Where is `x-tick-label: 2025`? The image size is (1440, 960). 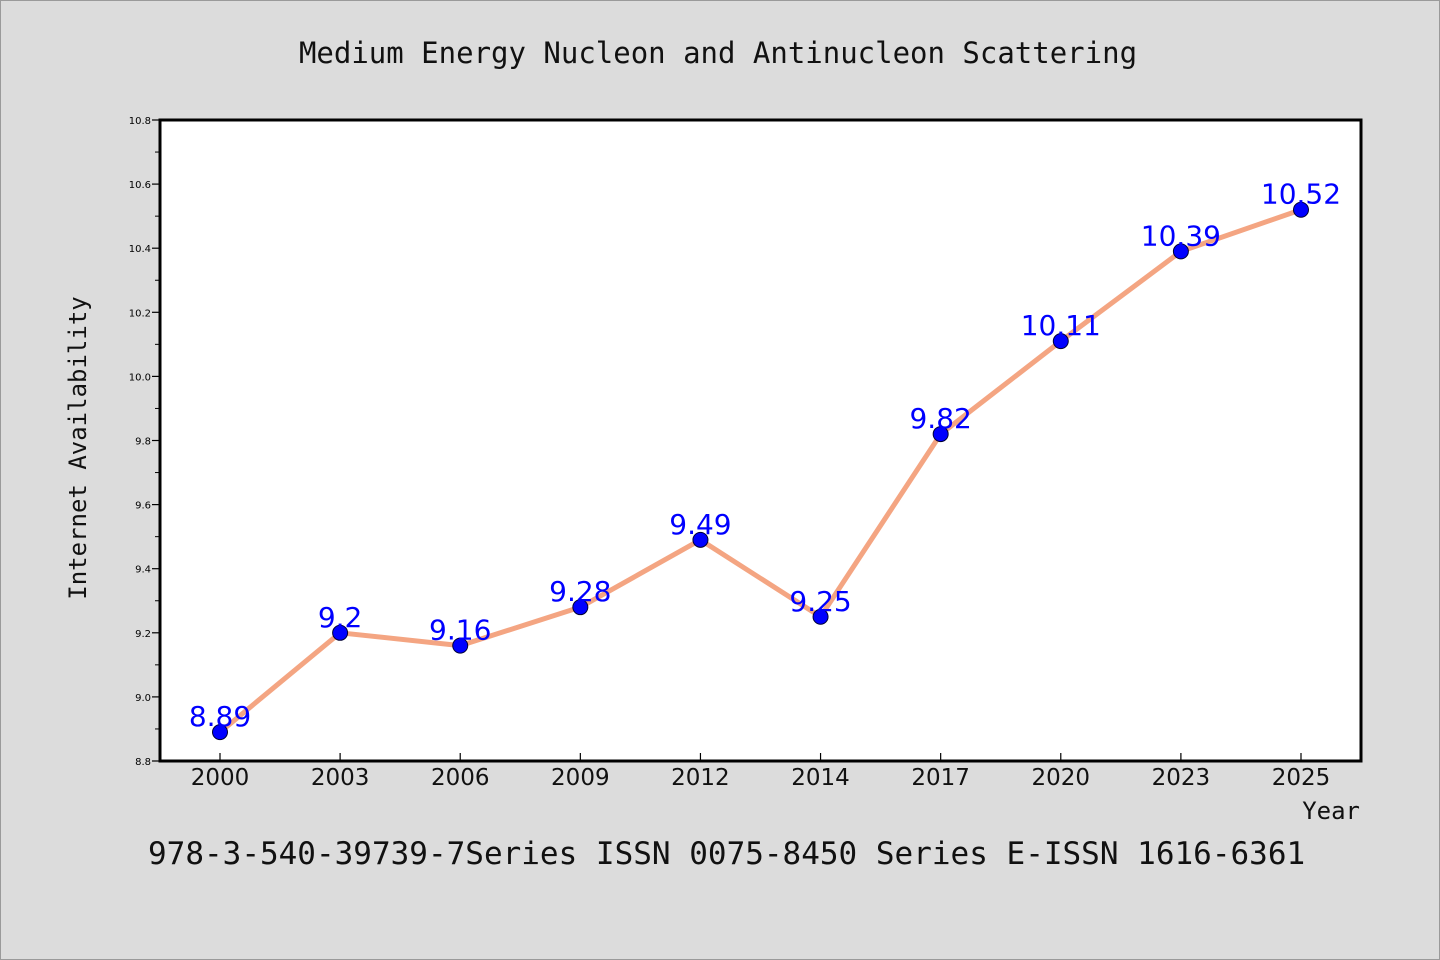 x-tick-label: 2025 is located at coordinates (1301, 778).